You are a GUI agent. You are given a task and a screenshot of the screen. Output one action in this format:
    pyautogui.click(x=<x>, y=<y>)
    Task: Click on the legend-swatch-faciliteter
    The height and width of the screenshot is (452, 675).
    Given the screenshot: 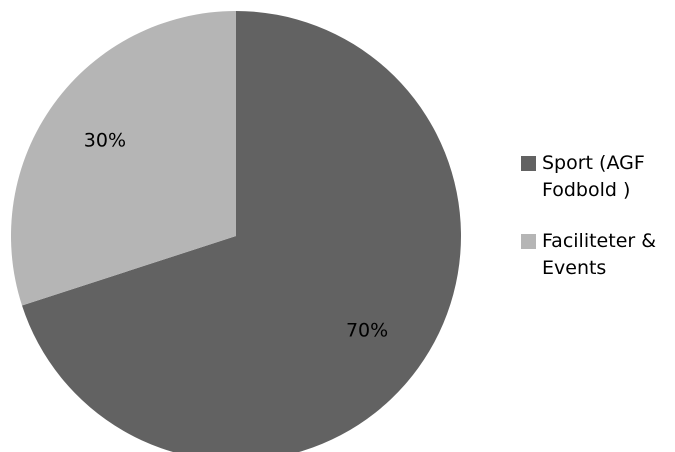 What is the action you would take?
    pyautogui.click(x=528, y=241)
    